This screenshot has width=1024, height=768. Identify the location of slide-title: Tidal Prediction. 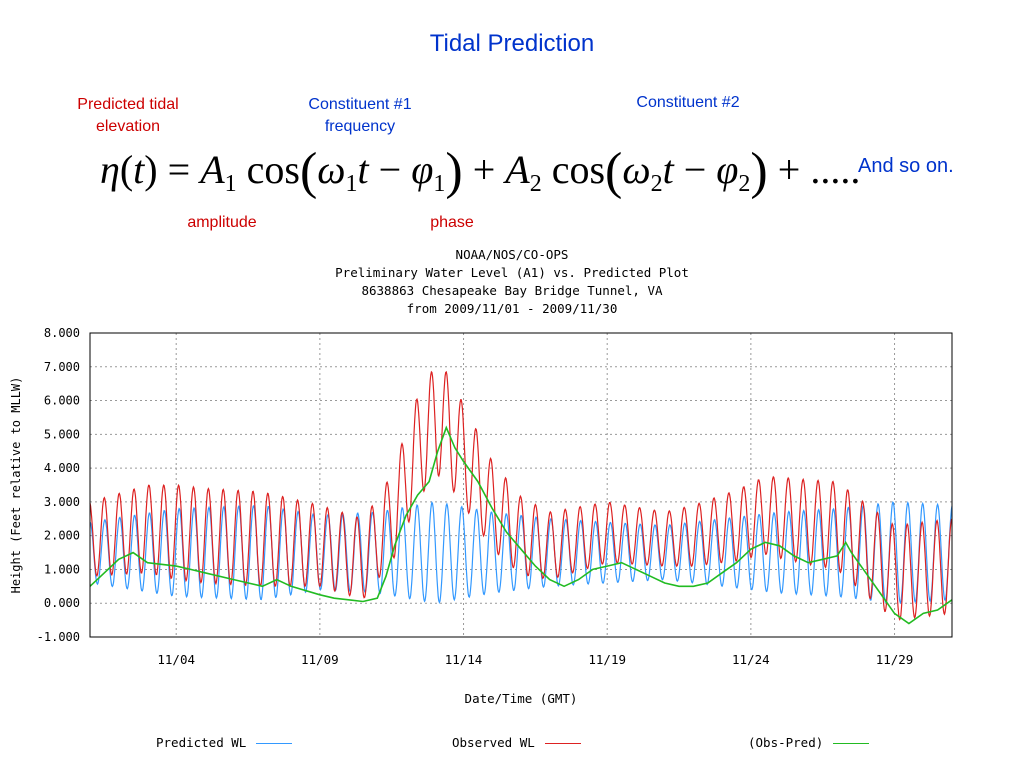
(512, 43).